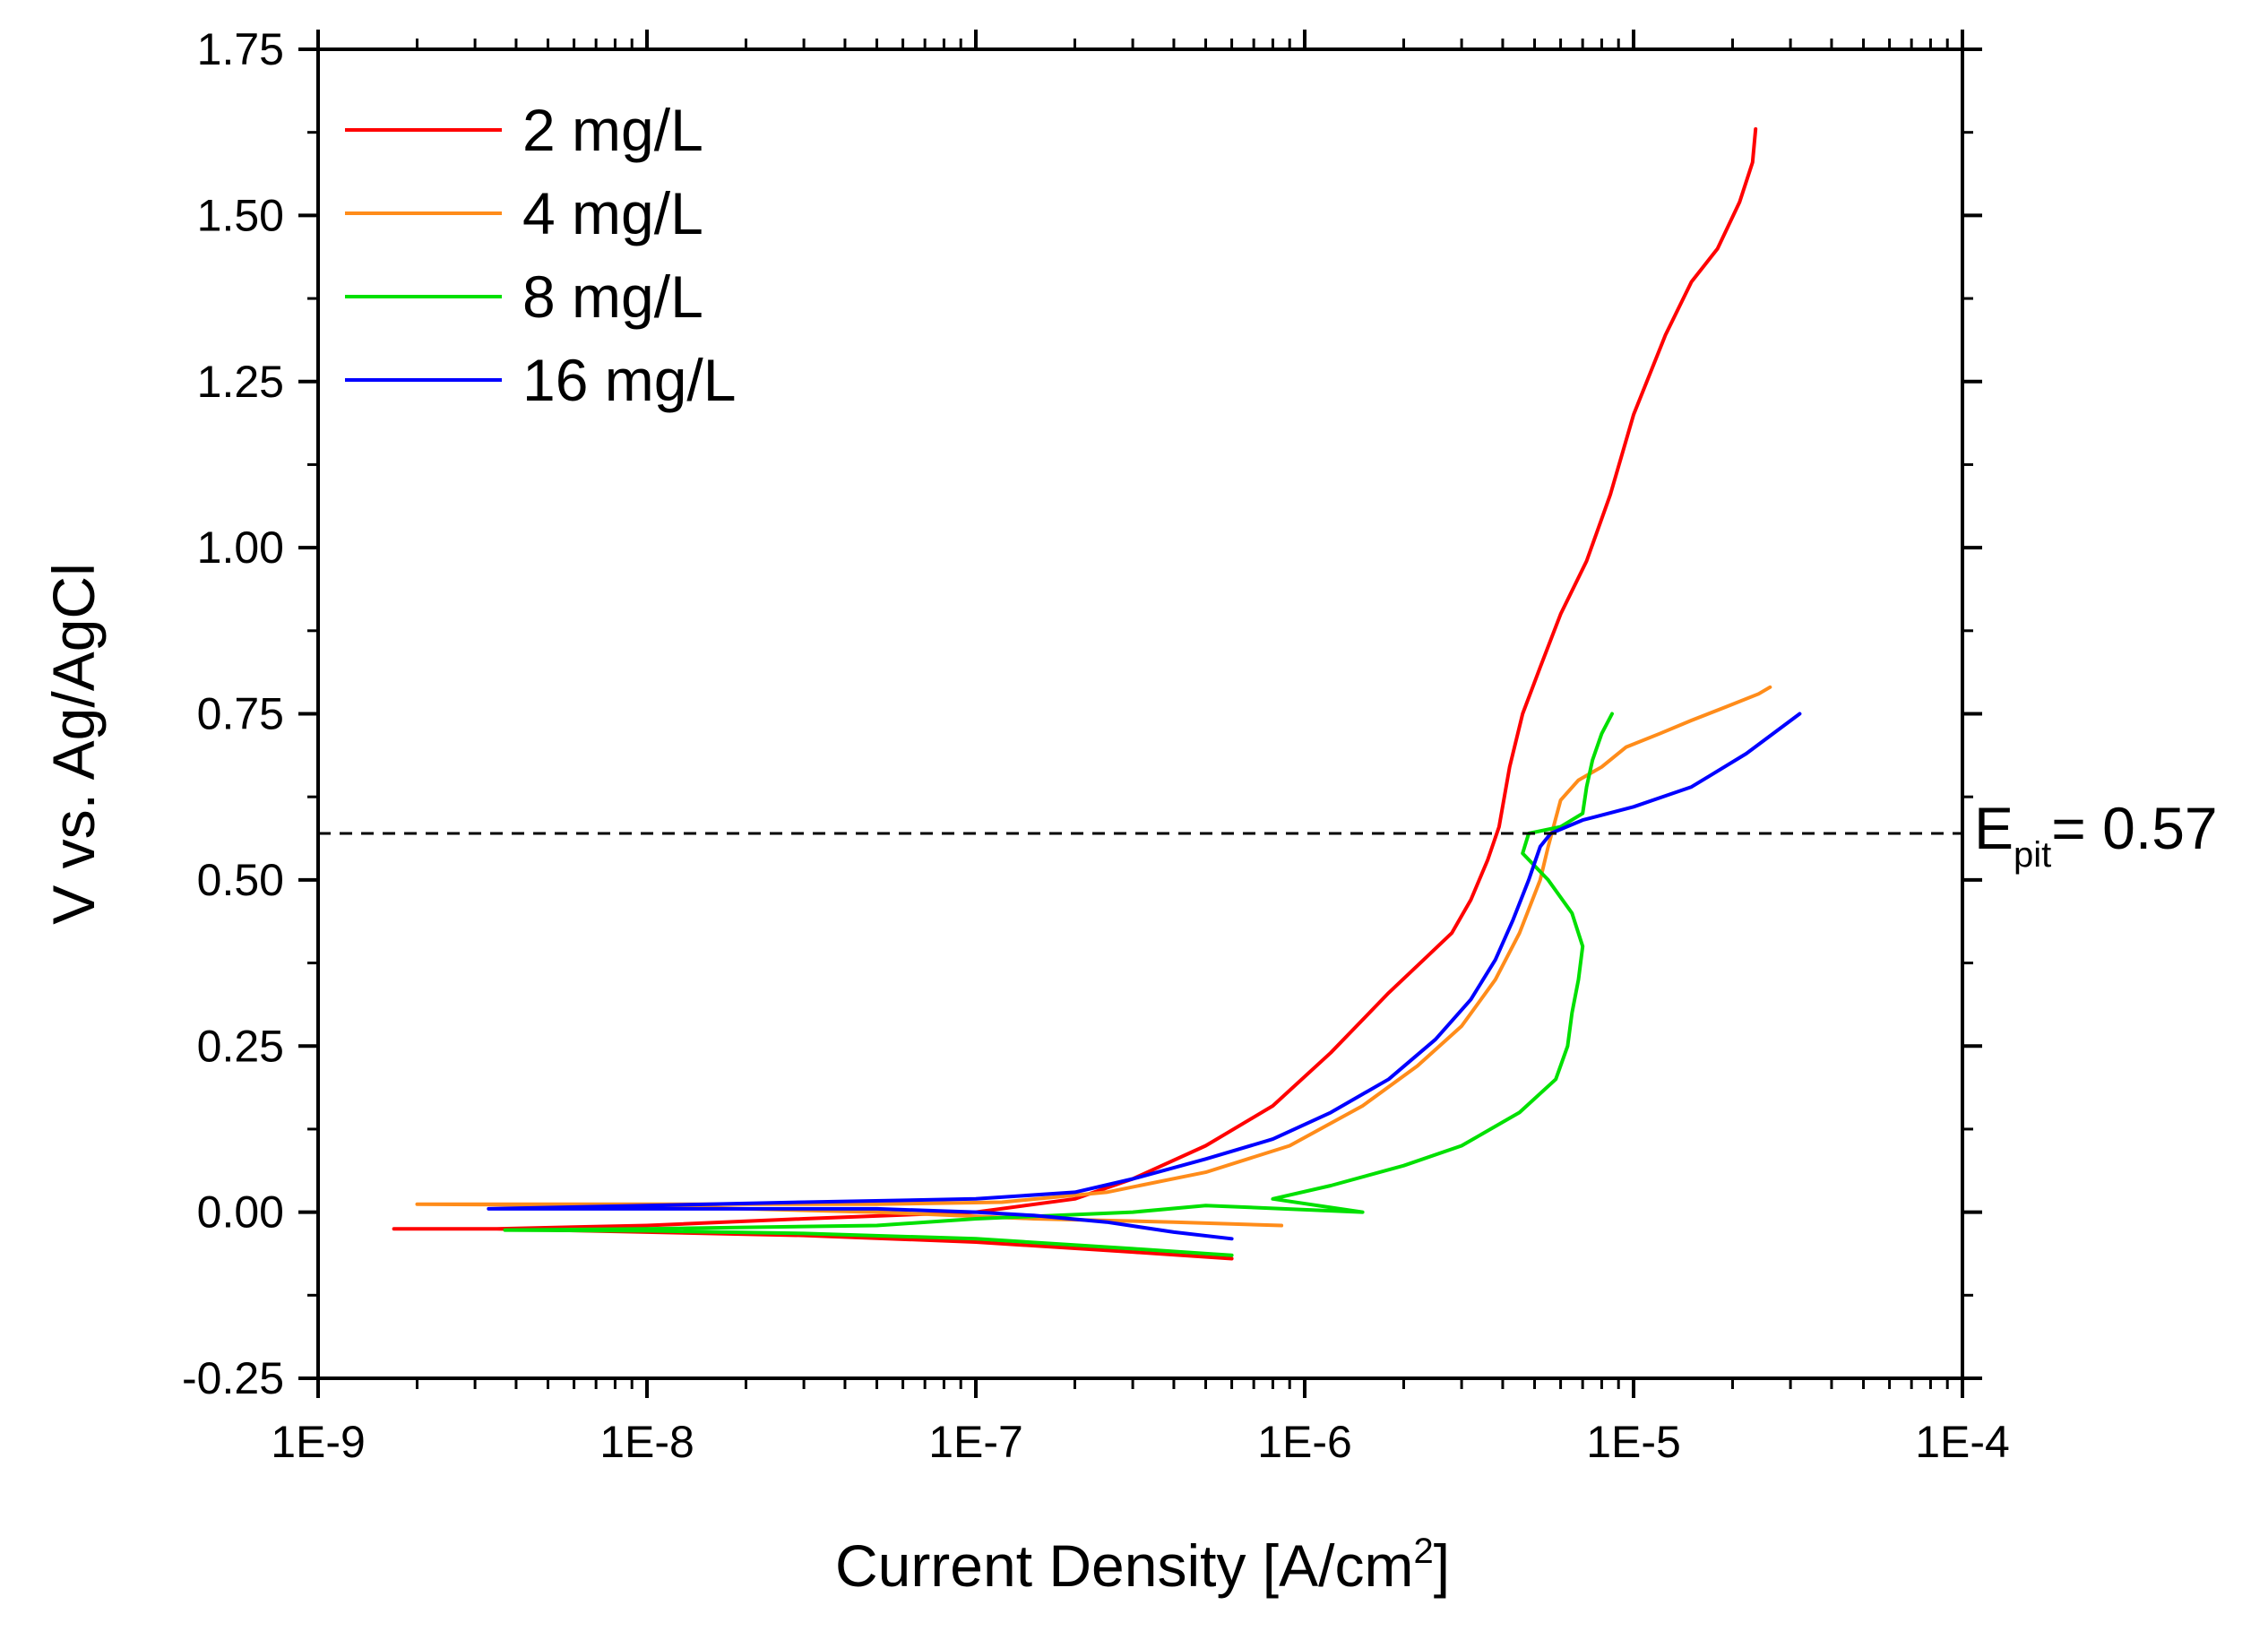 This screenshot has height=1631, width=2268. I want to click on y-tick-label: 1.75, so click(240, 49).